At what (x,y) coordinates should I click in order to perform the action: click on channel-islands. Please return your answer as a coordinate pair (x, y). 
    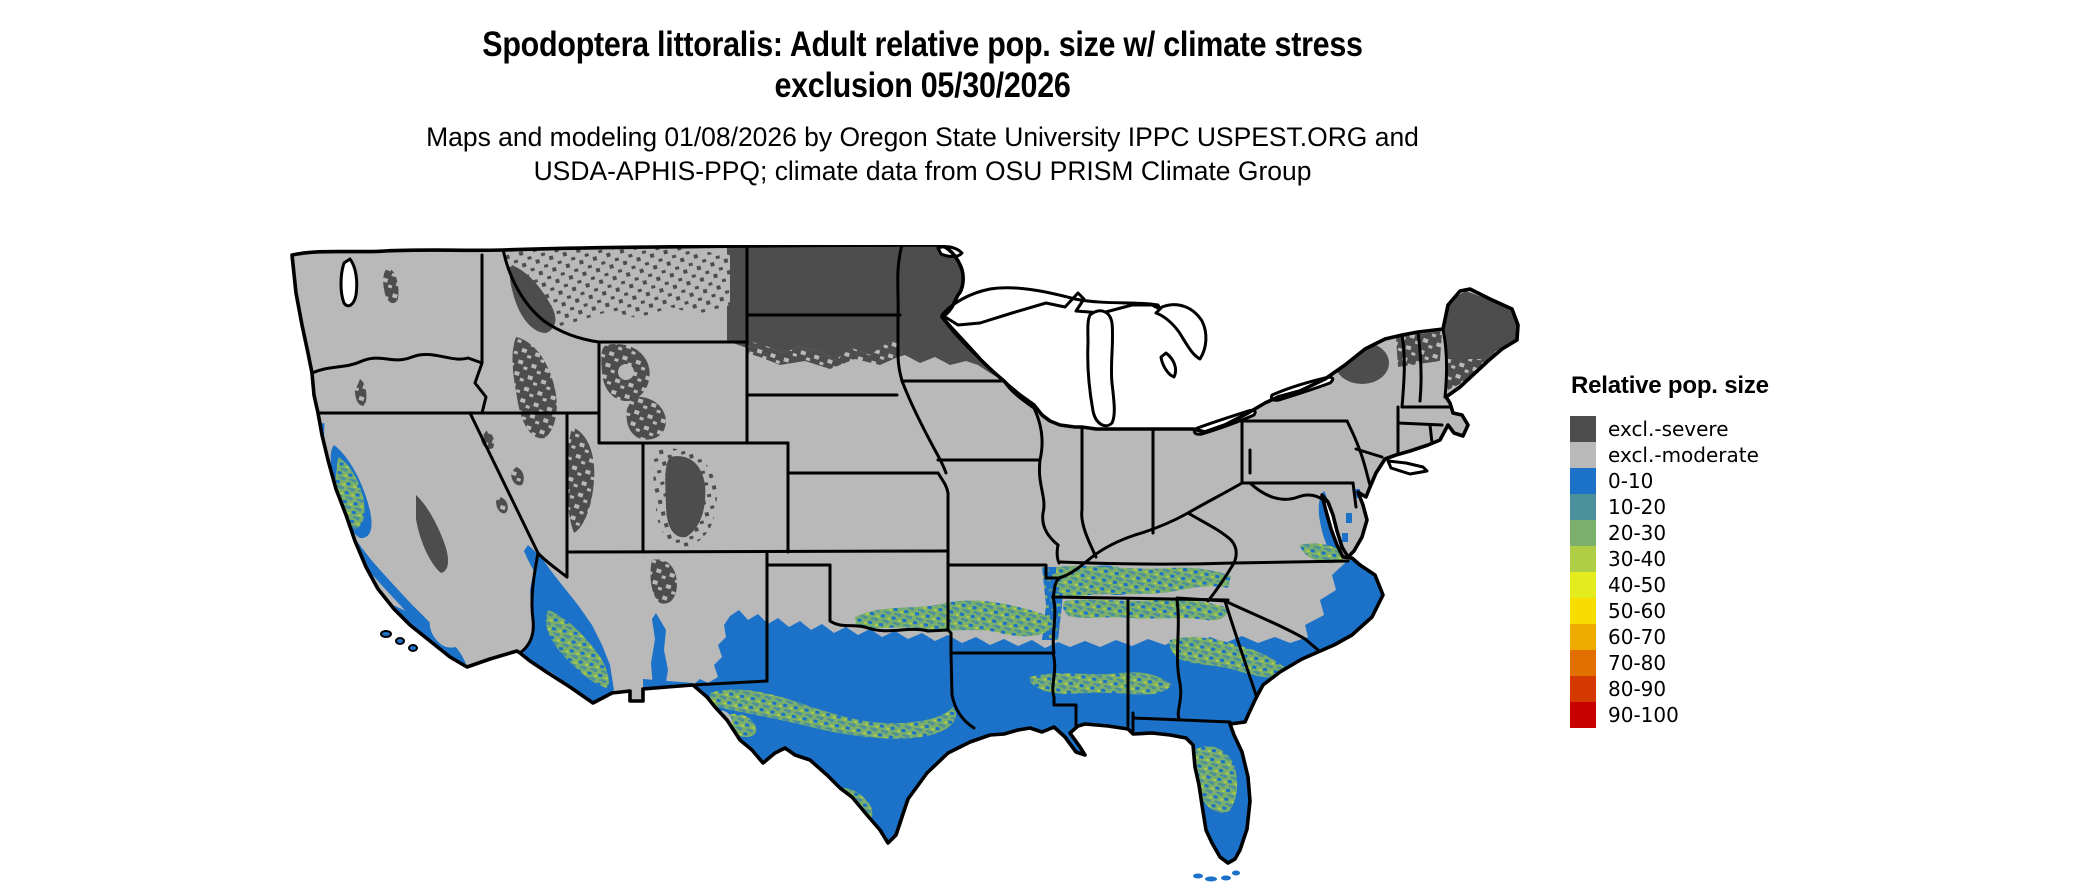
    Looking at the image, I should click on (399, 641).